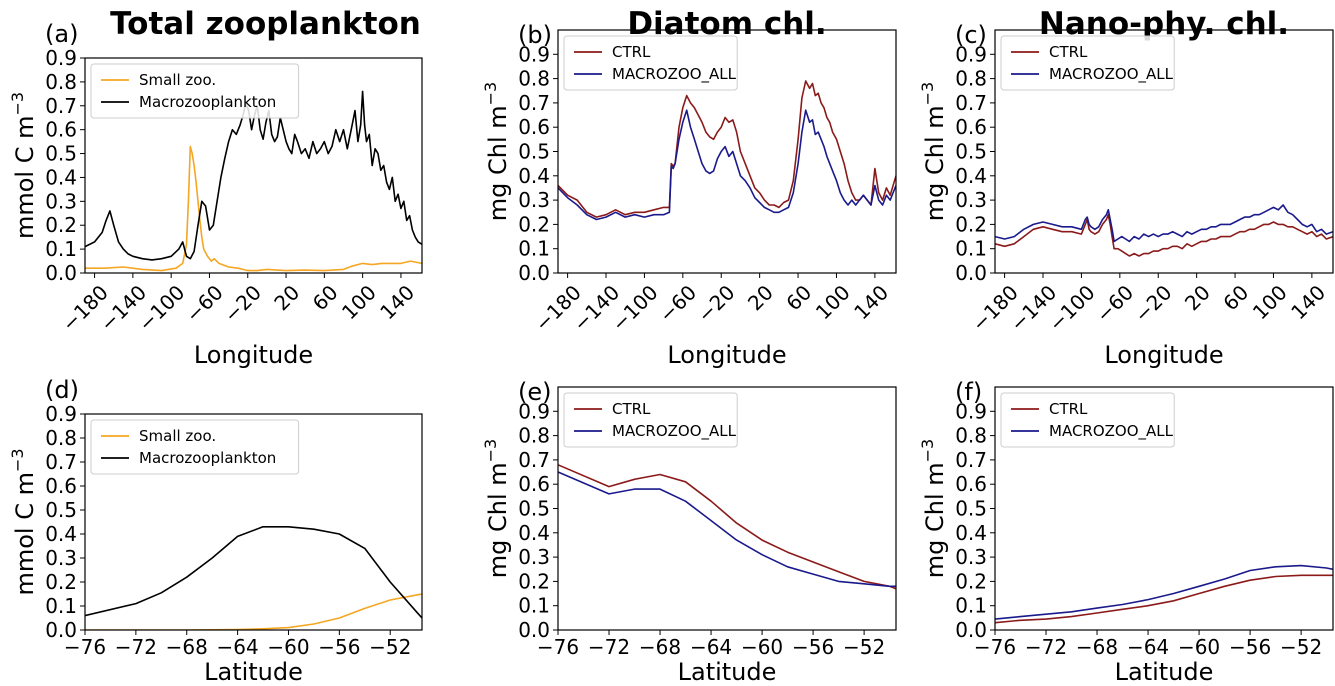 This screenshot has width=1335, height=686. I want to click on series-line-macrozooplankton, so click(253, 175).